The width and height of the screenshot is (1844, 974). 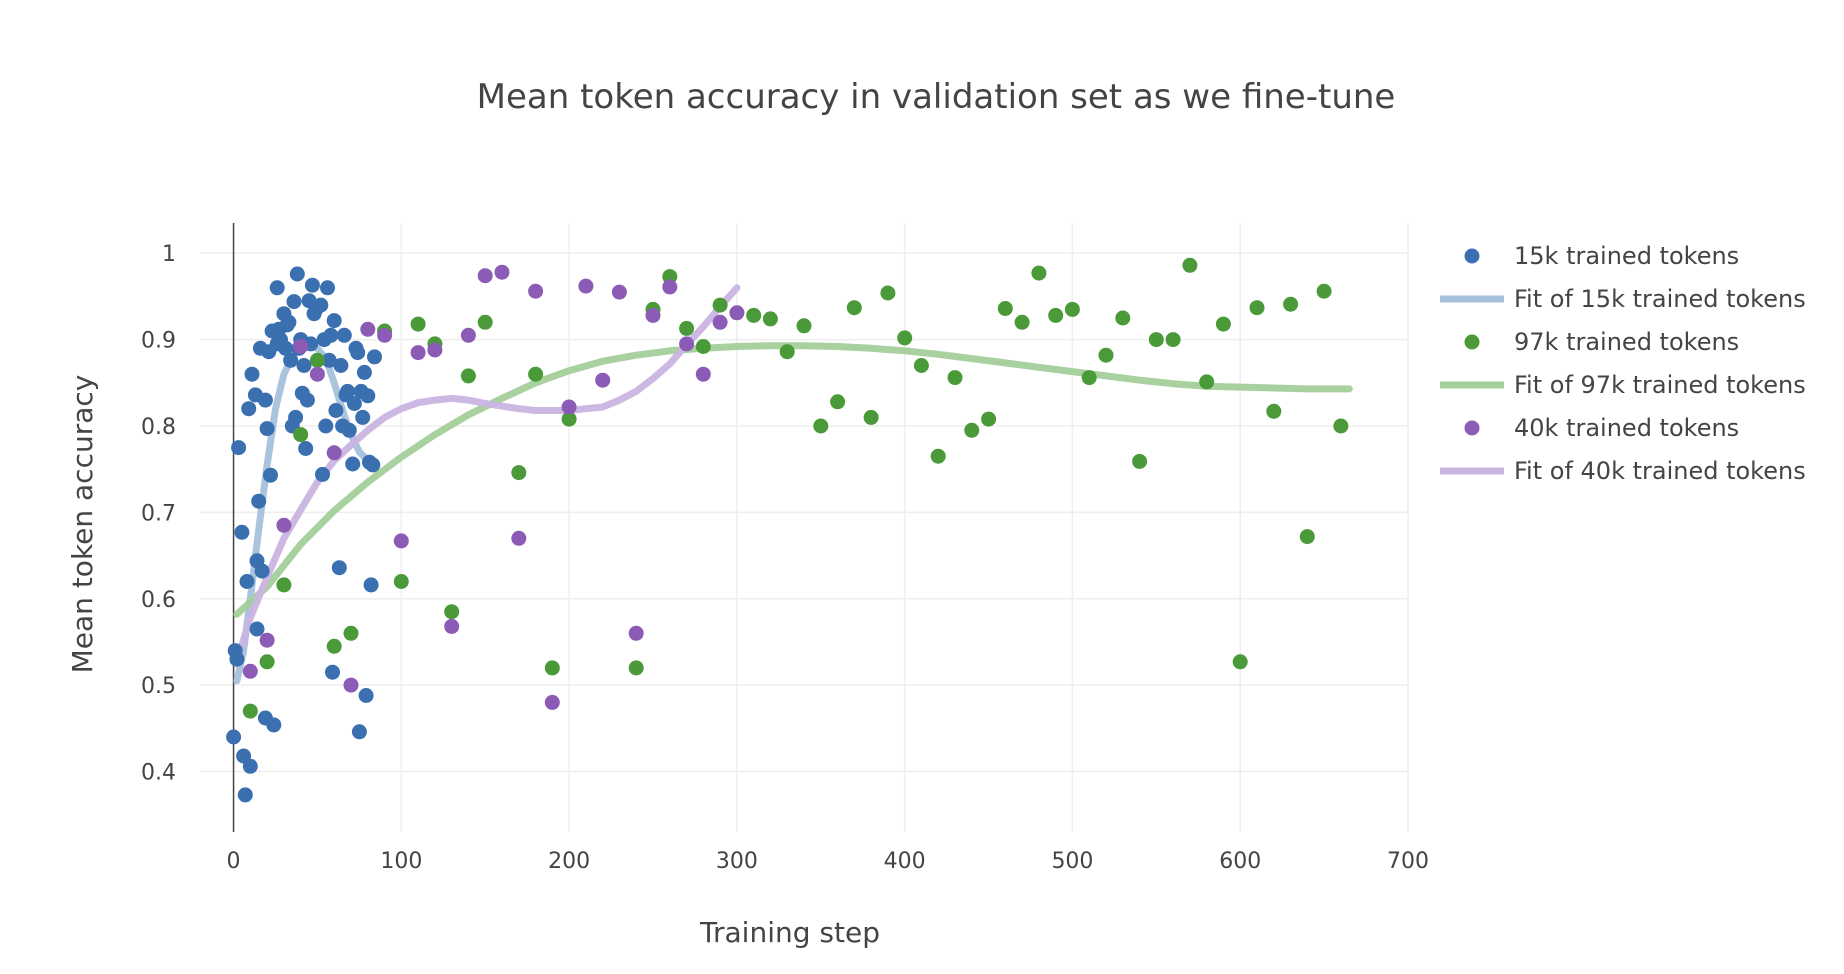 What do you see at coordinates (1602, 342) in the screenshot?
I see `legend-item-97k-trained-tokens: 97k trained tokens` at bounding box center [1602, 342].